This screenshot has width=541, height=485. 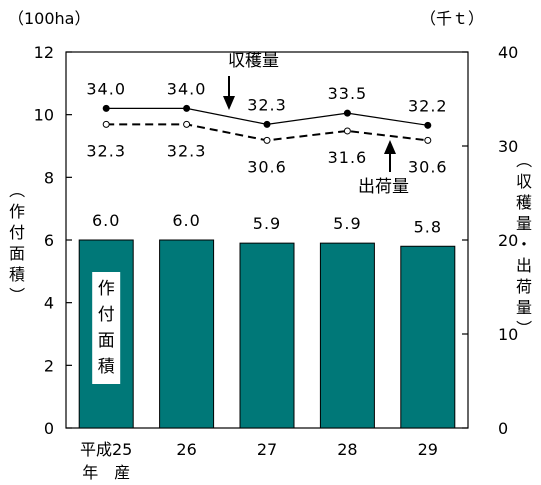 I want to click on left-axis-label-char: 付, so click(x=17, y=232).